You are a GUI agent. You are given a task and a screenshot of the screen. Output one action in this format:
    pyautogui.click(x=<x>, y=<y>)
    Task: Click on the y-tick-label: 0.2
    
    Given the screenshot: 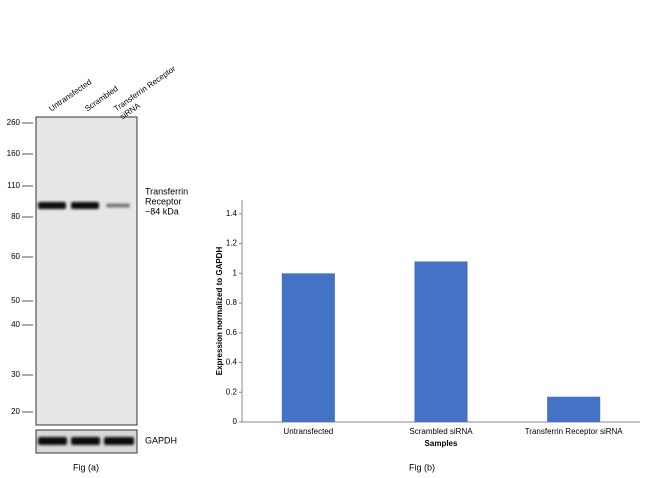 What is the action you would take?
    pyautogui.click(x=232, y=391)
    